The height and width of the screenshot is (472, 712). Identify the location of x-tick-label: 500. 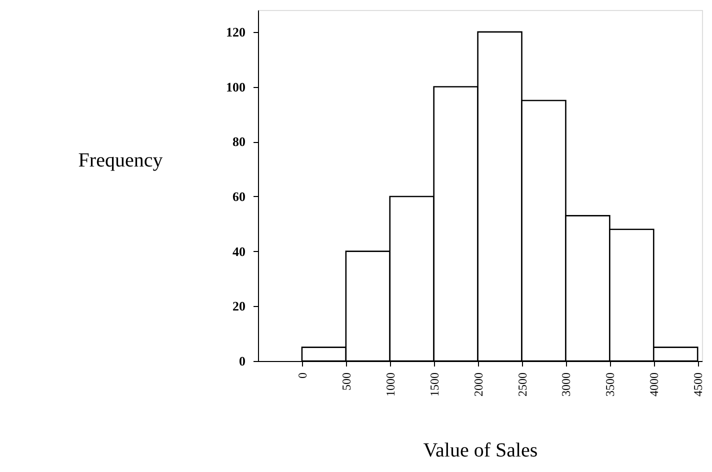
(346, 381).